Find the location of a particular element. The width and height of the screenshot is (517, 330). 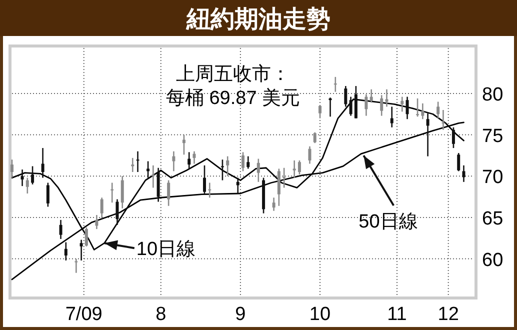

x-tick-label: 10 is located at coordinates (320, 314).